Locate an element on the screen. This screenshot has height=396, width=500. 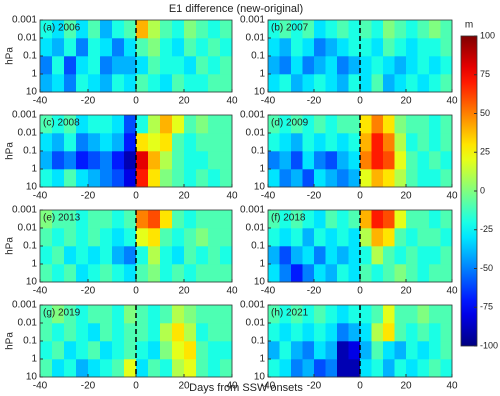
y-axis-label: hPa is located at coordinates (10, 56).